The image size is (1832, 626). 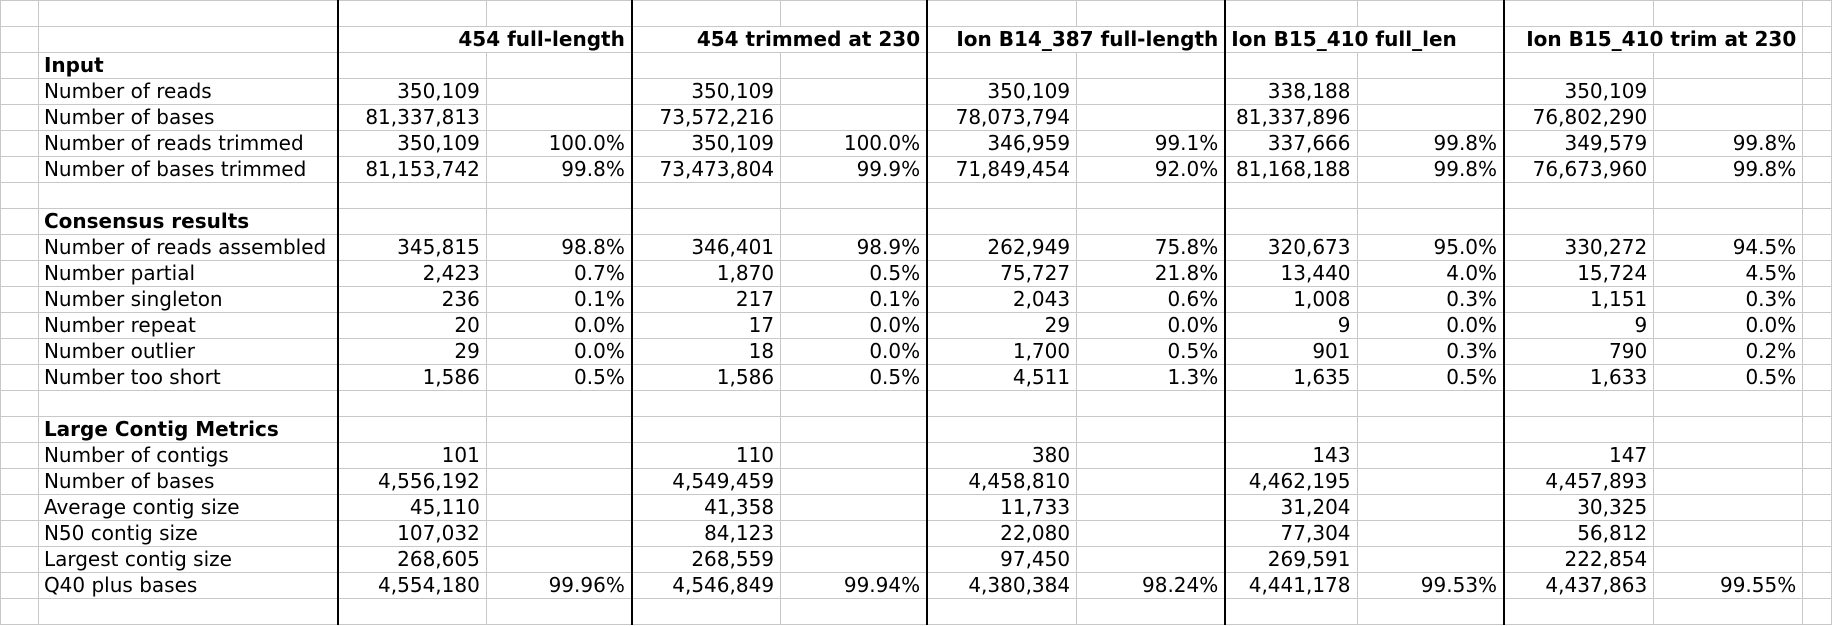 What do you see at coordinates (706, 299) in the screenshot?
I see `value-cell: 217` at bounding box center [706, 299].